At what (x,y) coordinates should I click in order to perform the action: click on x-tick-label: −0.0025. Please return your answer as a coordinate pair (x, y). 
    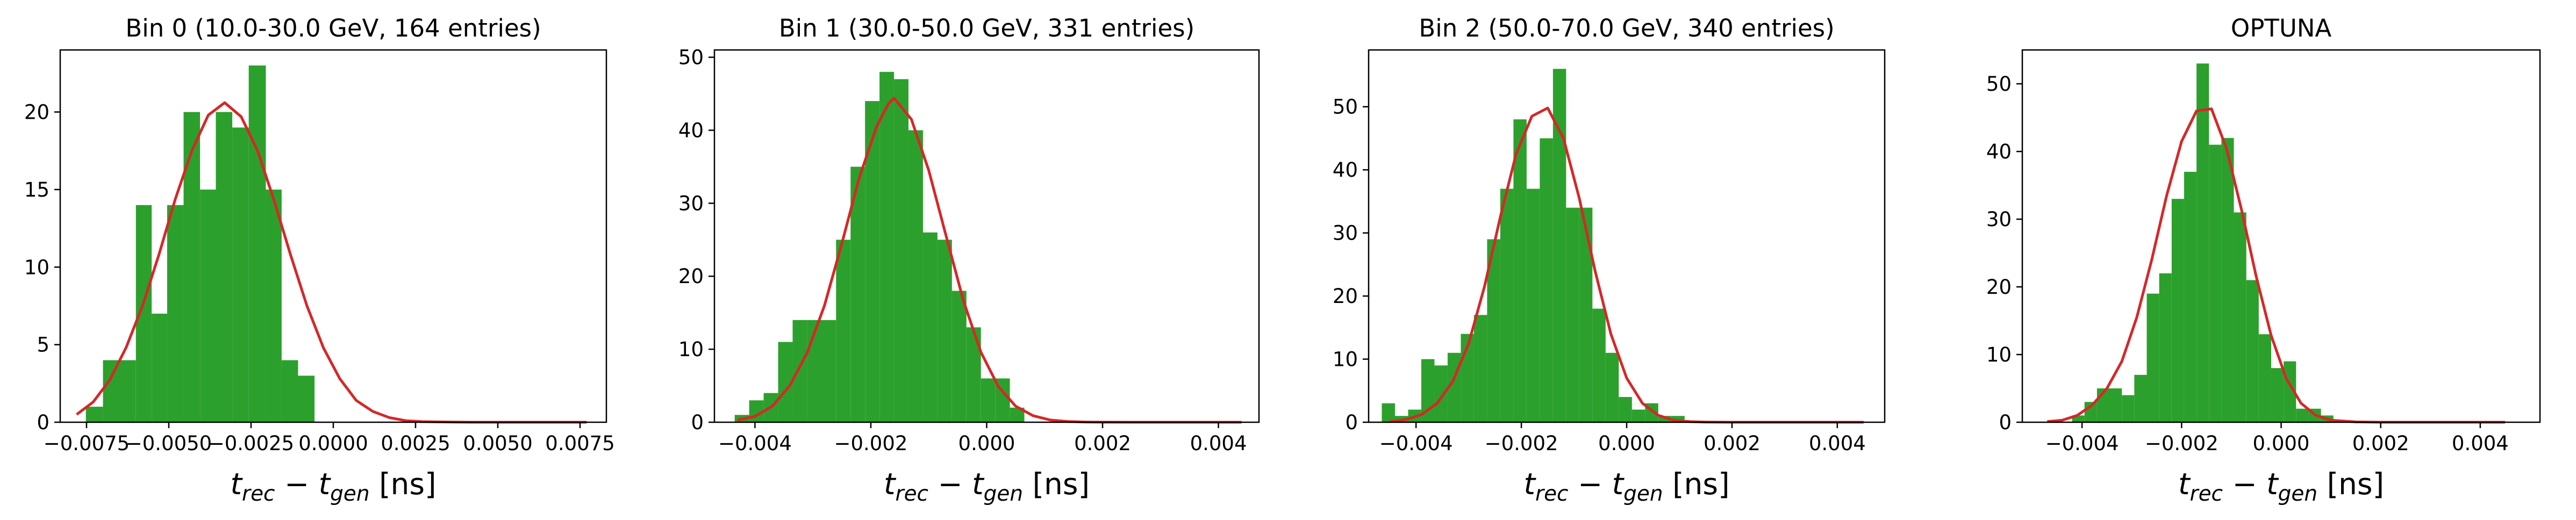
    Looking at the image, I should click on (251, 443).